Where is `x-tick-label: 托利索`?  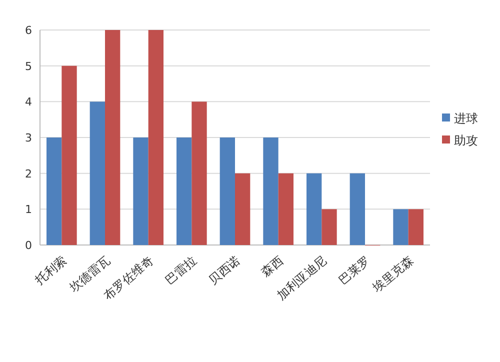
x-tick-label: 托利索 is located at coordinates (51, 270).